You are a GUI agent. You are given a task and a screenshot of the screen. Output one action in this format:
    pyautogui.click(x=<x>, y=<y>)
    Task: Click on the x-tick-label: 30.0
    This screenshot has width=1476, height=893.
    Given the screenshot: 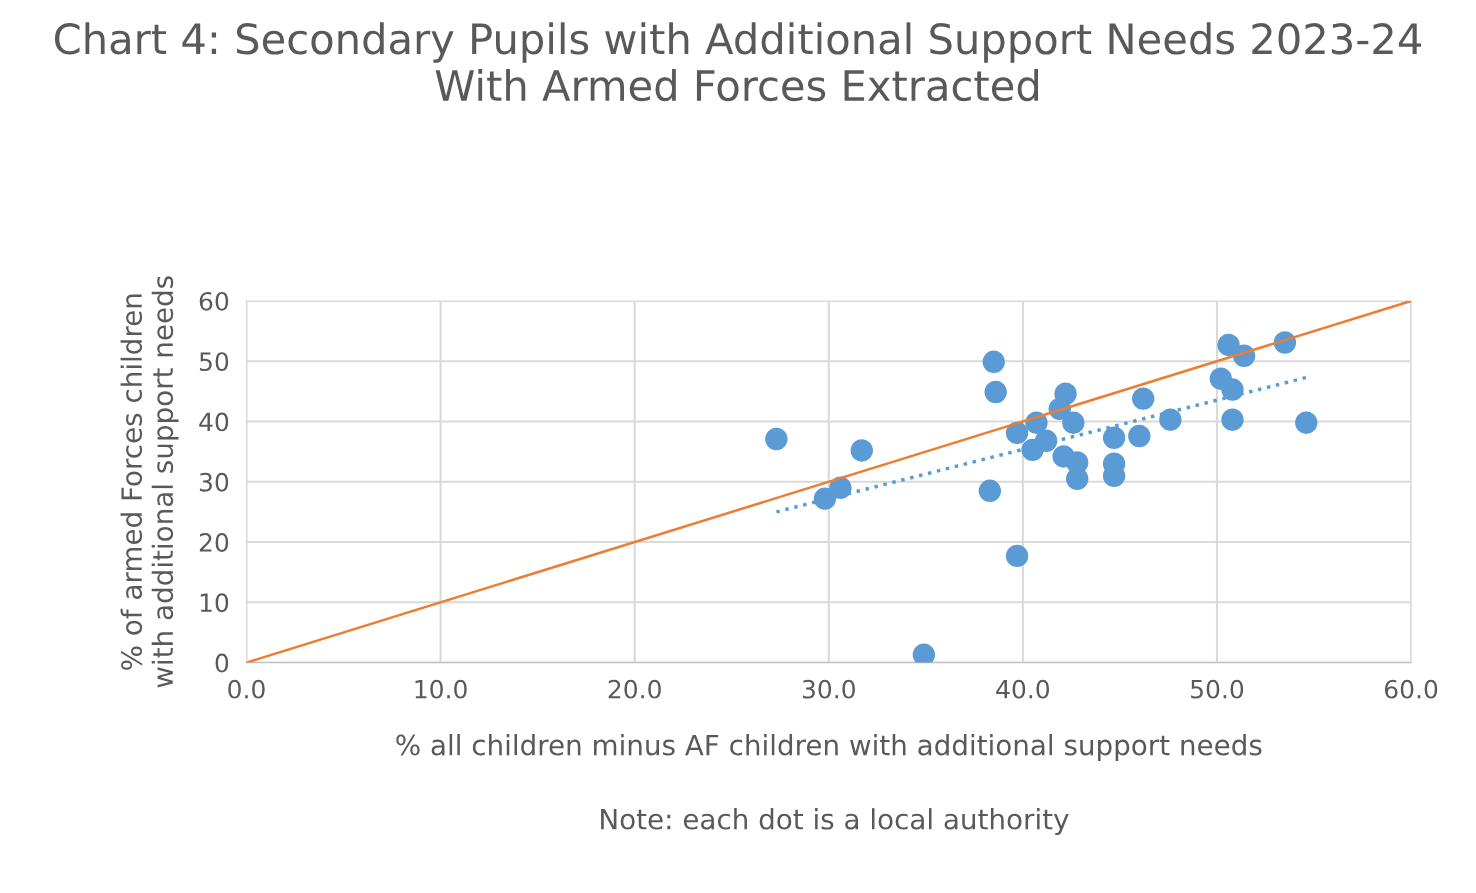 What is the action you would take?
    pyautogui.click(x=828, y=689)
    